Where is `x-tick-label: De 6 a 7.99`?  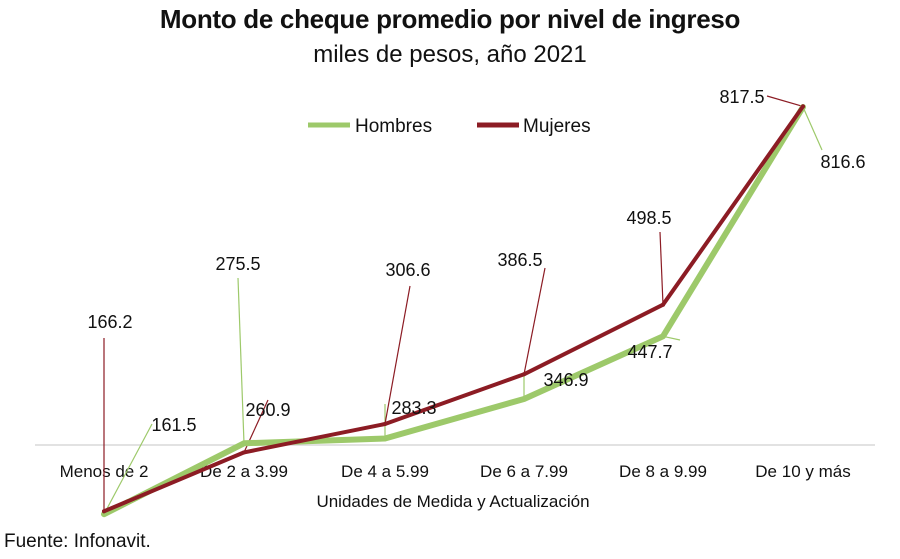
x-tick-label: De 6 a 7.99 is located at coordinates (524, 471).